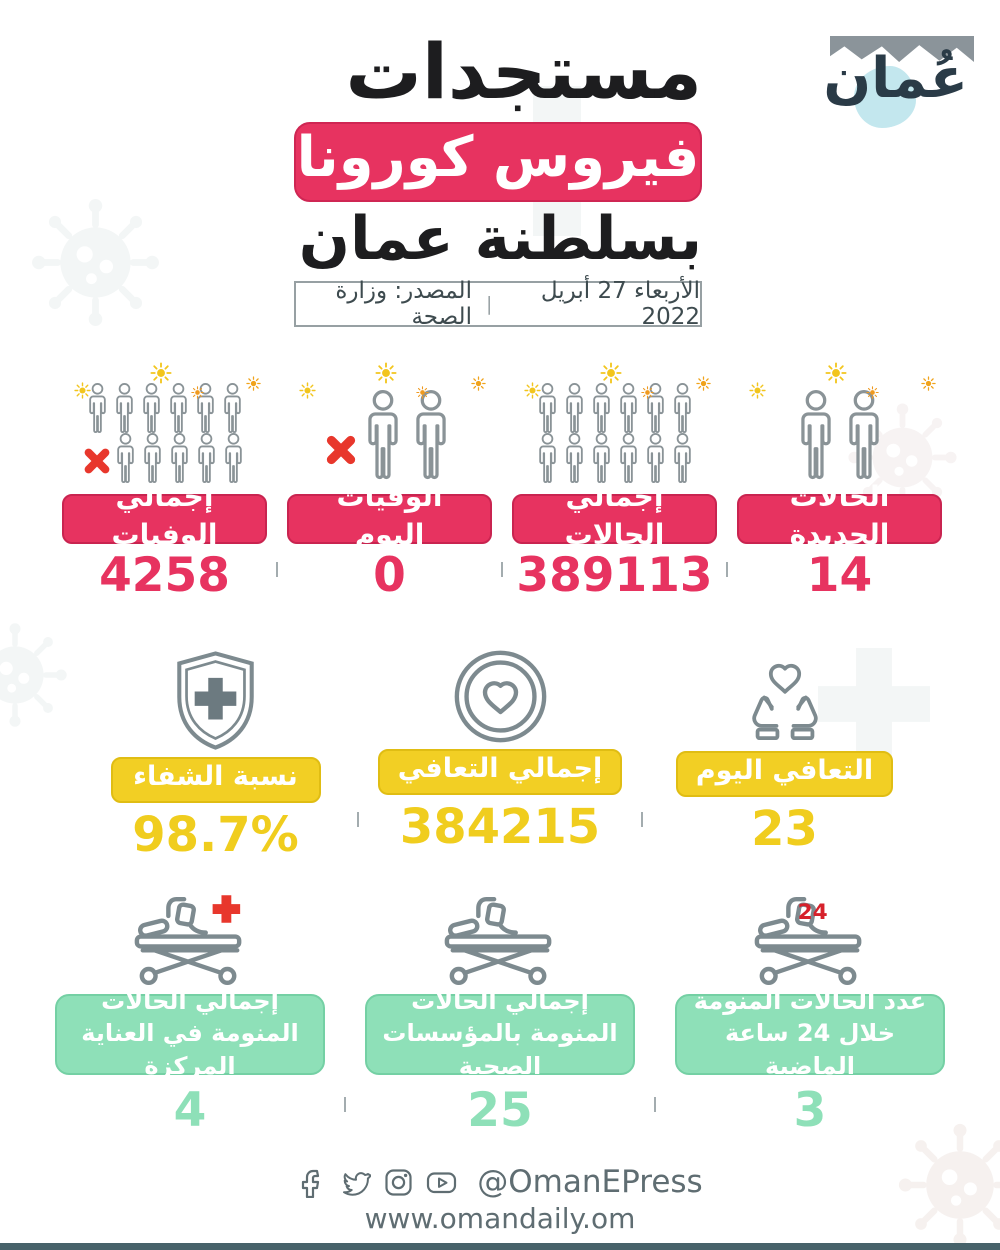 This screenshot has width=1000, height=1250. Describe the element at coordinates (190, 1110) in the screenshot. I see `stat-value: 4` at that location.